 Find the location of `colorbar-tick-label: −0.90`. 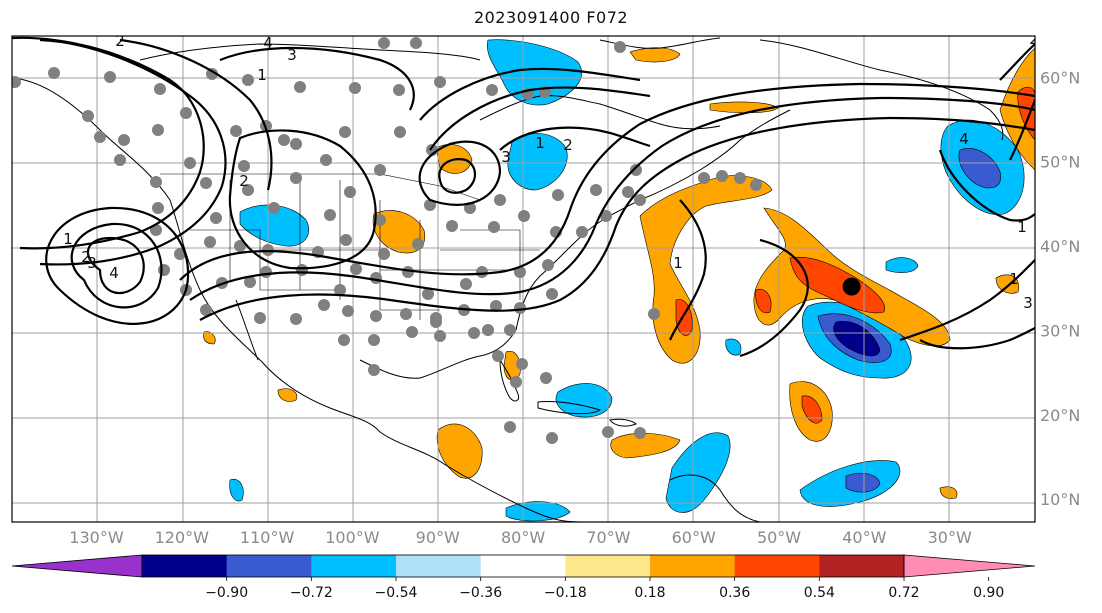

colorbar-tick-label: −0.90 is located at coordinates (226, 593).